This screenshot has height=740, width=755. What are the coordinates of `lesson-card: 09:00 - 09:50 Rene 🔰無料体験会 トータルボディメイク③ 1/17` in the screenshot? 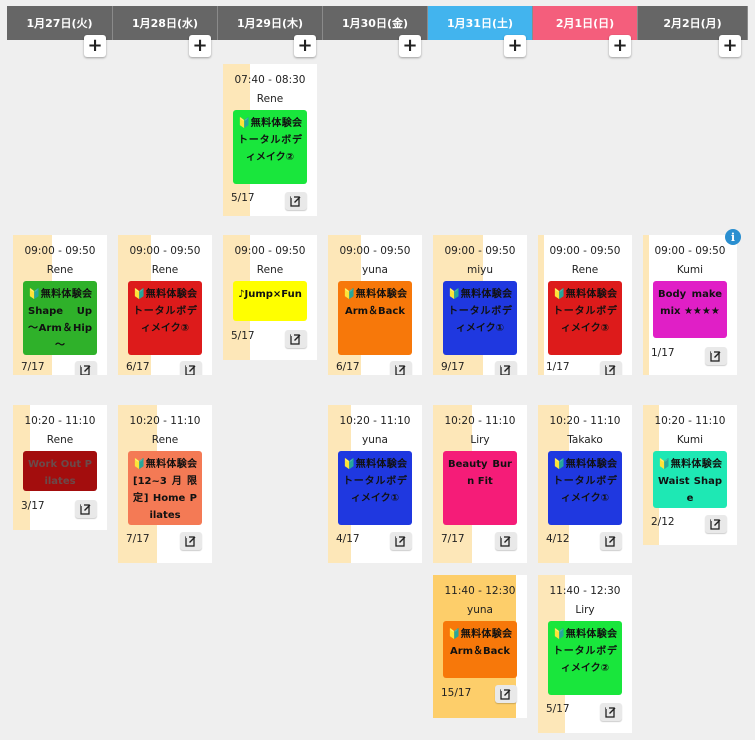 It's located at (585, 305).